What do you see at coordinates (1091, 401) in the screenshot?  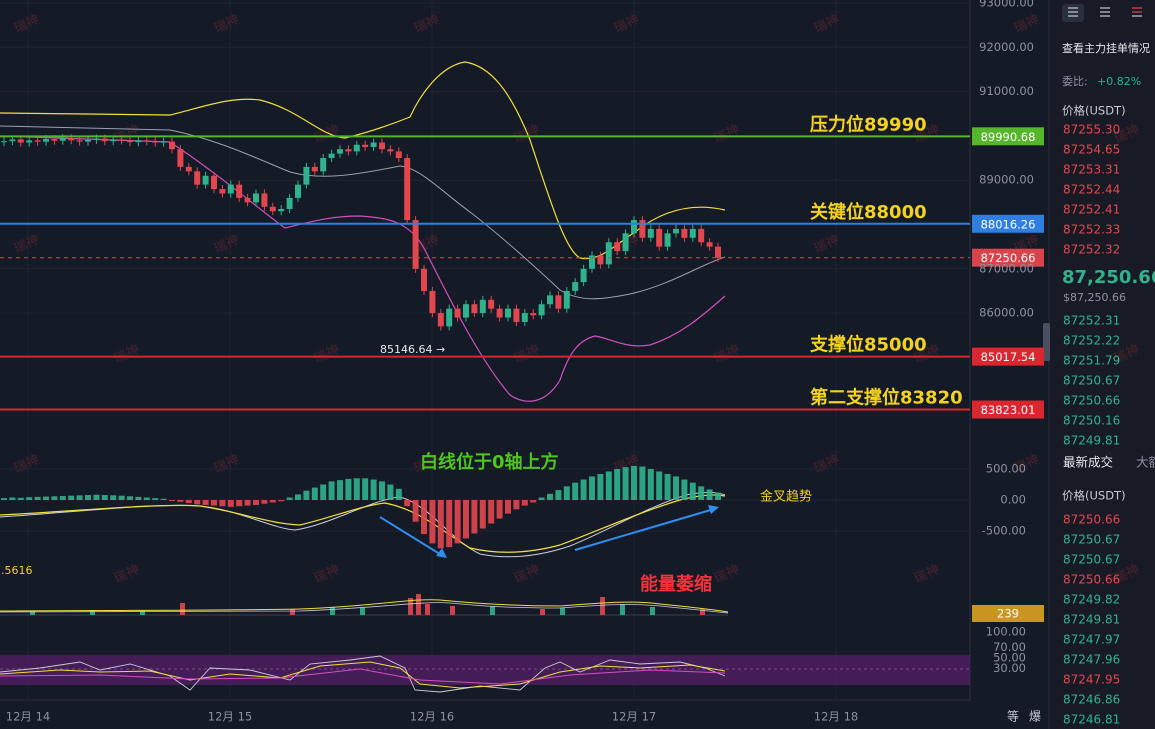 I see `bid-price: 87250.66` at bounding box center [1091, 401].